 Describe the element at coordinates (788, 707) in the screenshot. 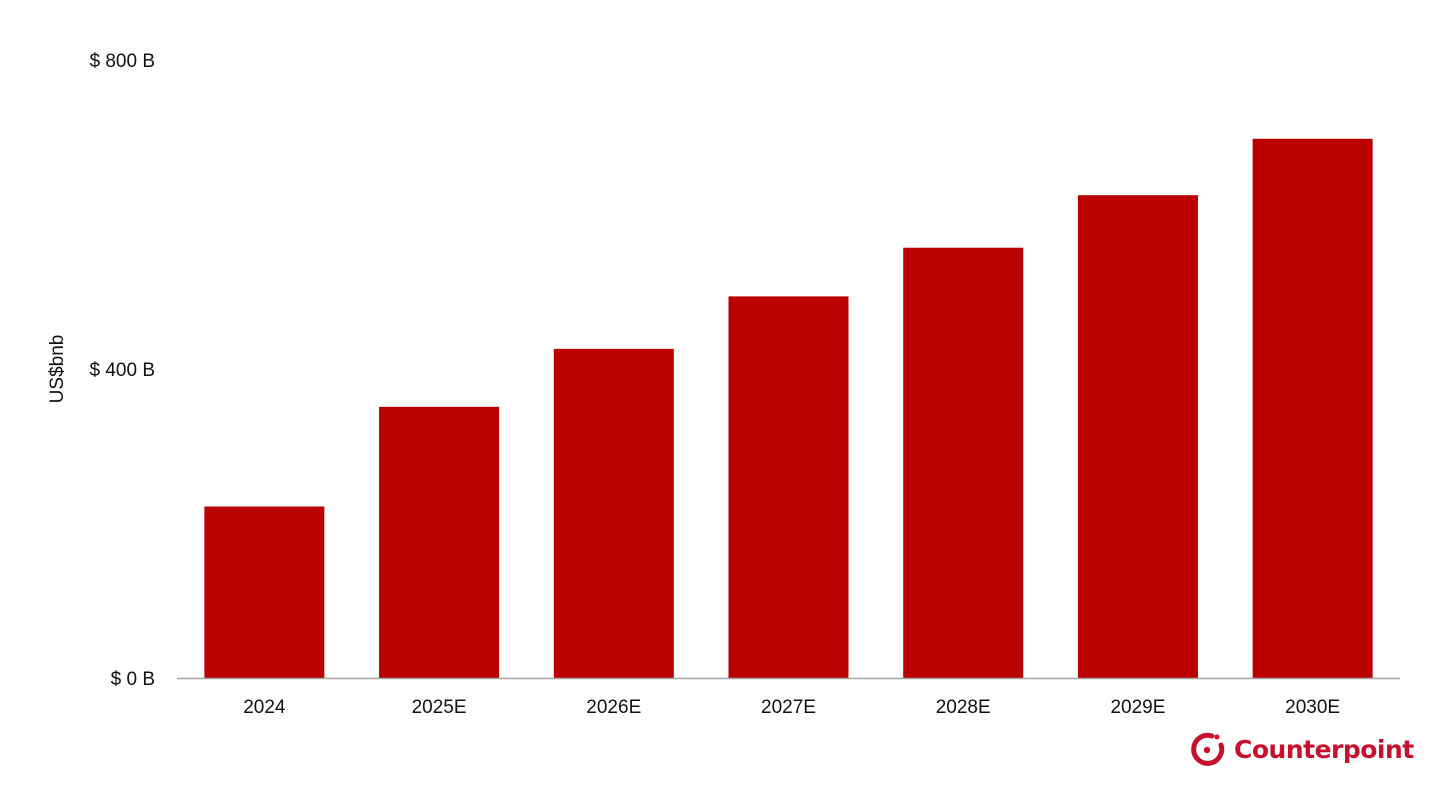

I see `x-tick-label: 2027E` at that location.